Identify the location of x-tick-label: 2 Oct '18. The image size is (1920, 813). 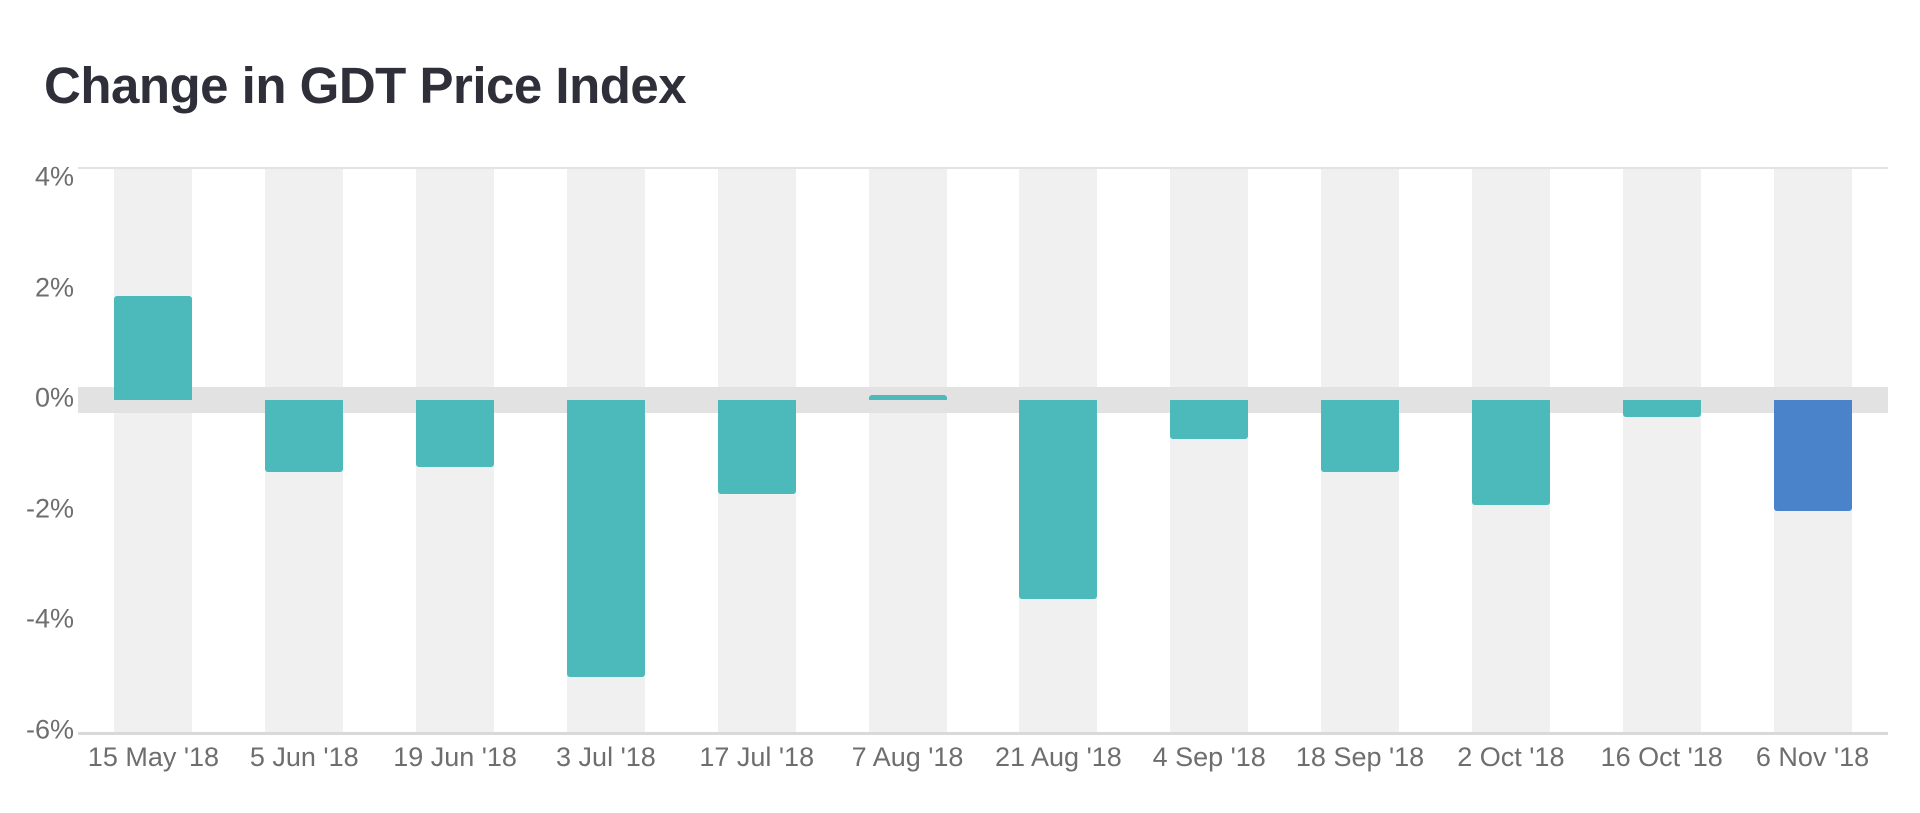
(1511, 757).